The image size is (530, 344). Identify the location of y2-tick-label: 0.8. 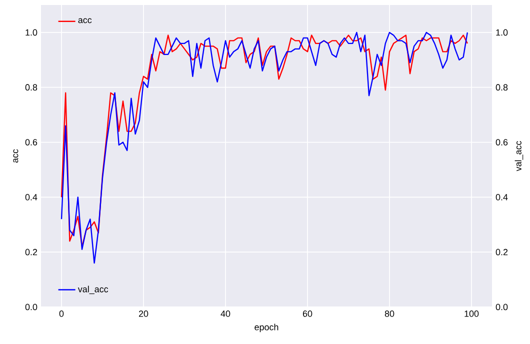
(502, 87).